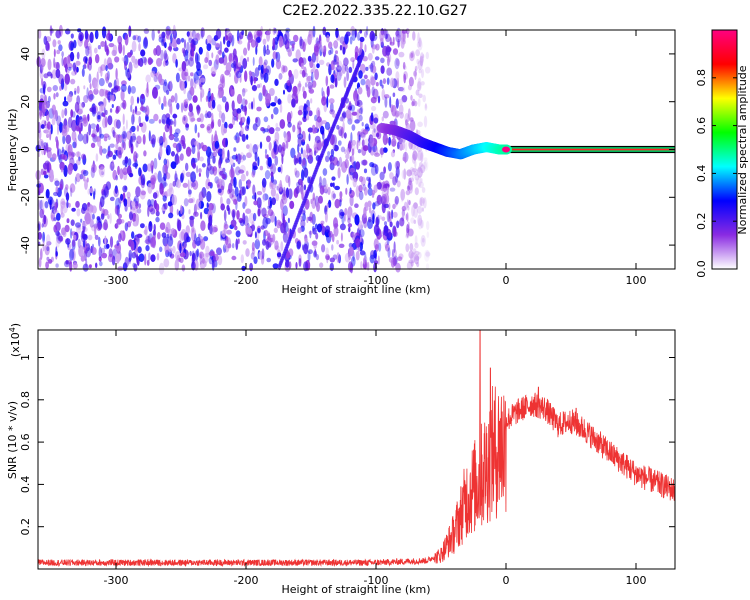  I want to click on spectrogram-x-axis-label: Height of straight line (km), so click(355, 289).